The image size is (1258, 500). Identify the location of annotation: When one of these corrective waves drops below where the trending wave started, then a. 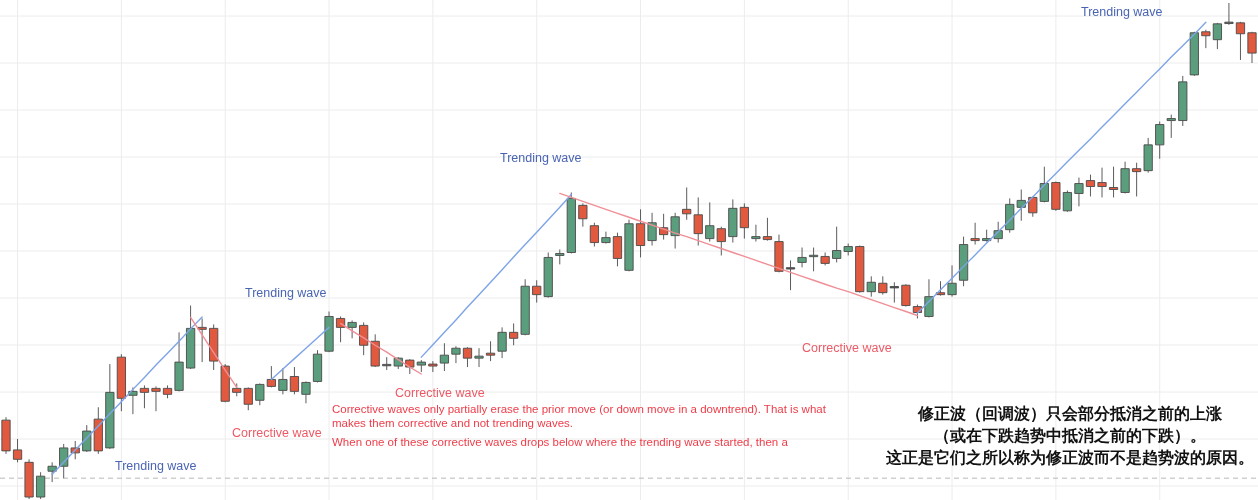
(560, 442).